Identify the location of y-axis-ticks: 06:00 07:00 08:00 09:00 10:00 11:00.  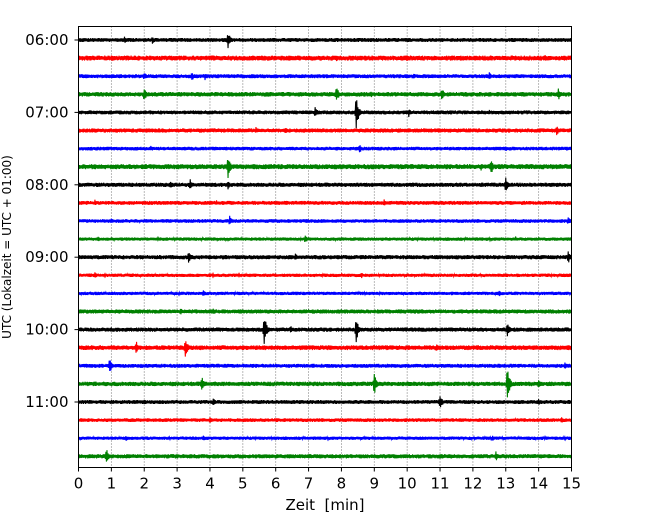
(52, 221).